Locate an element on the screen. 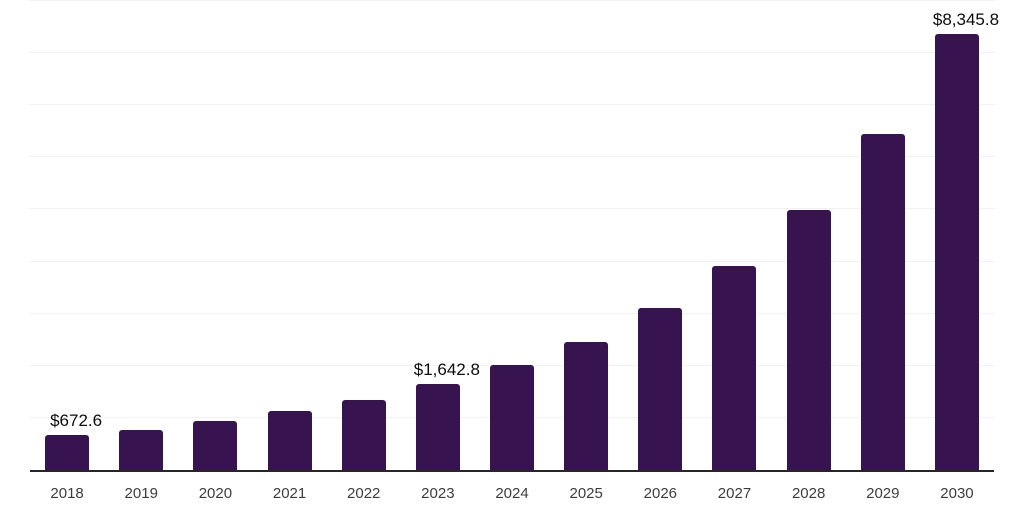 This screenshot has height=512, width=1024. bar-group-2019 is located at coordinates (141, 235).